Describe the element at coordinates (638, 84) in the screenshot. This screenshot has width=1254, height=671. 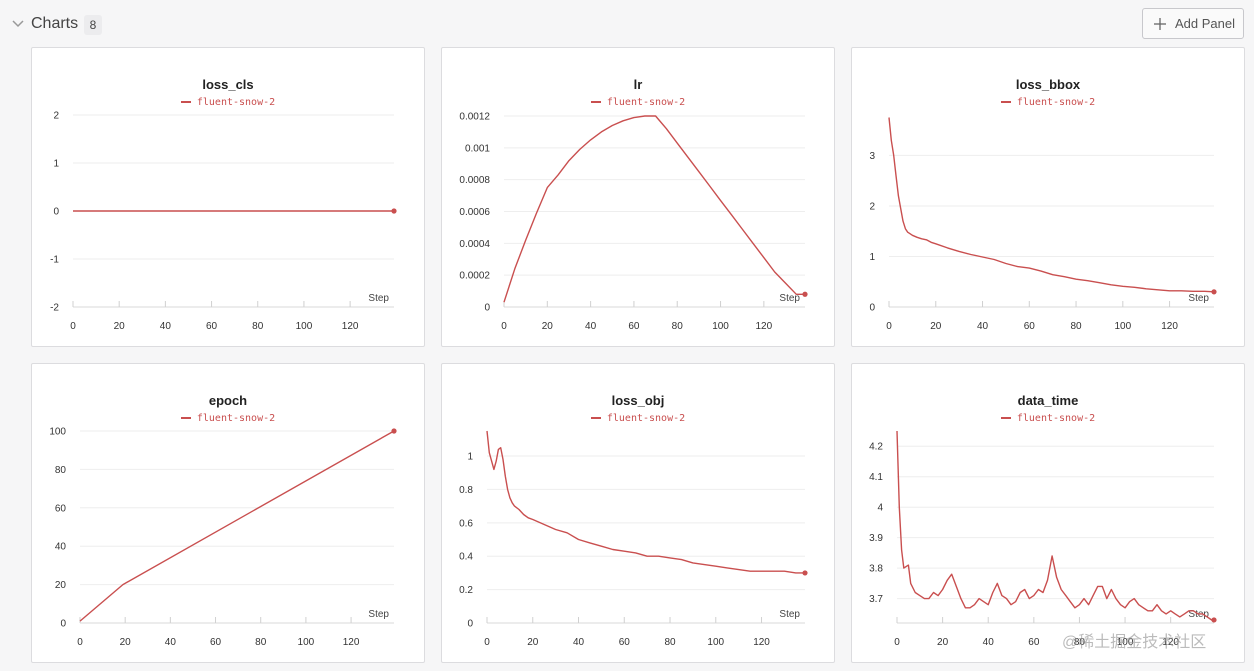
I see `chart-title: lr` at that location.